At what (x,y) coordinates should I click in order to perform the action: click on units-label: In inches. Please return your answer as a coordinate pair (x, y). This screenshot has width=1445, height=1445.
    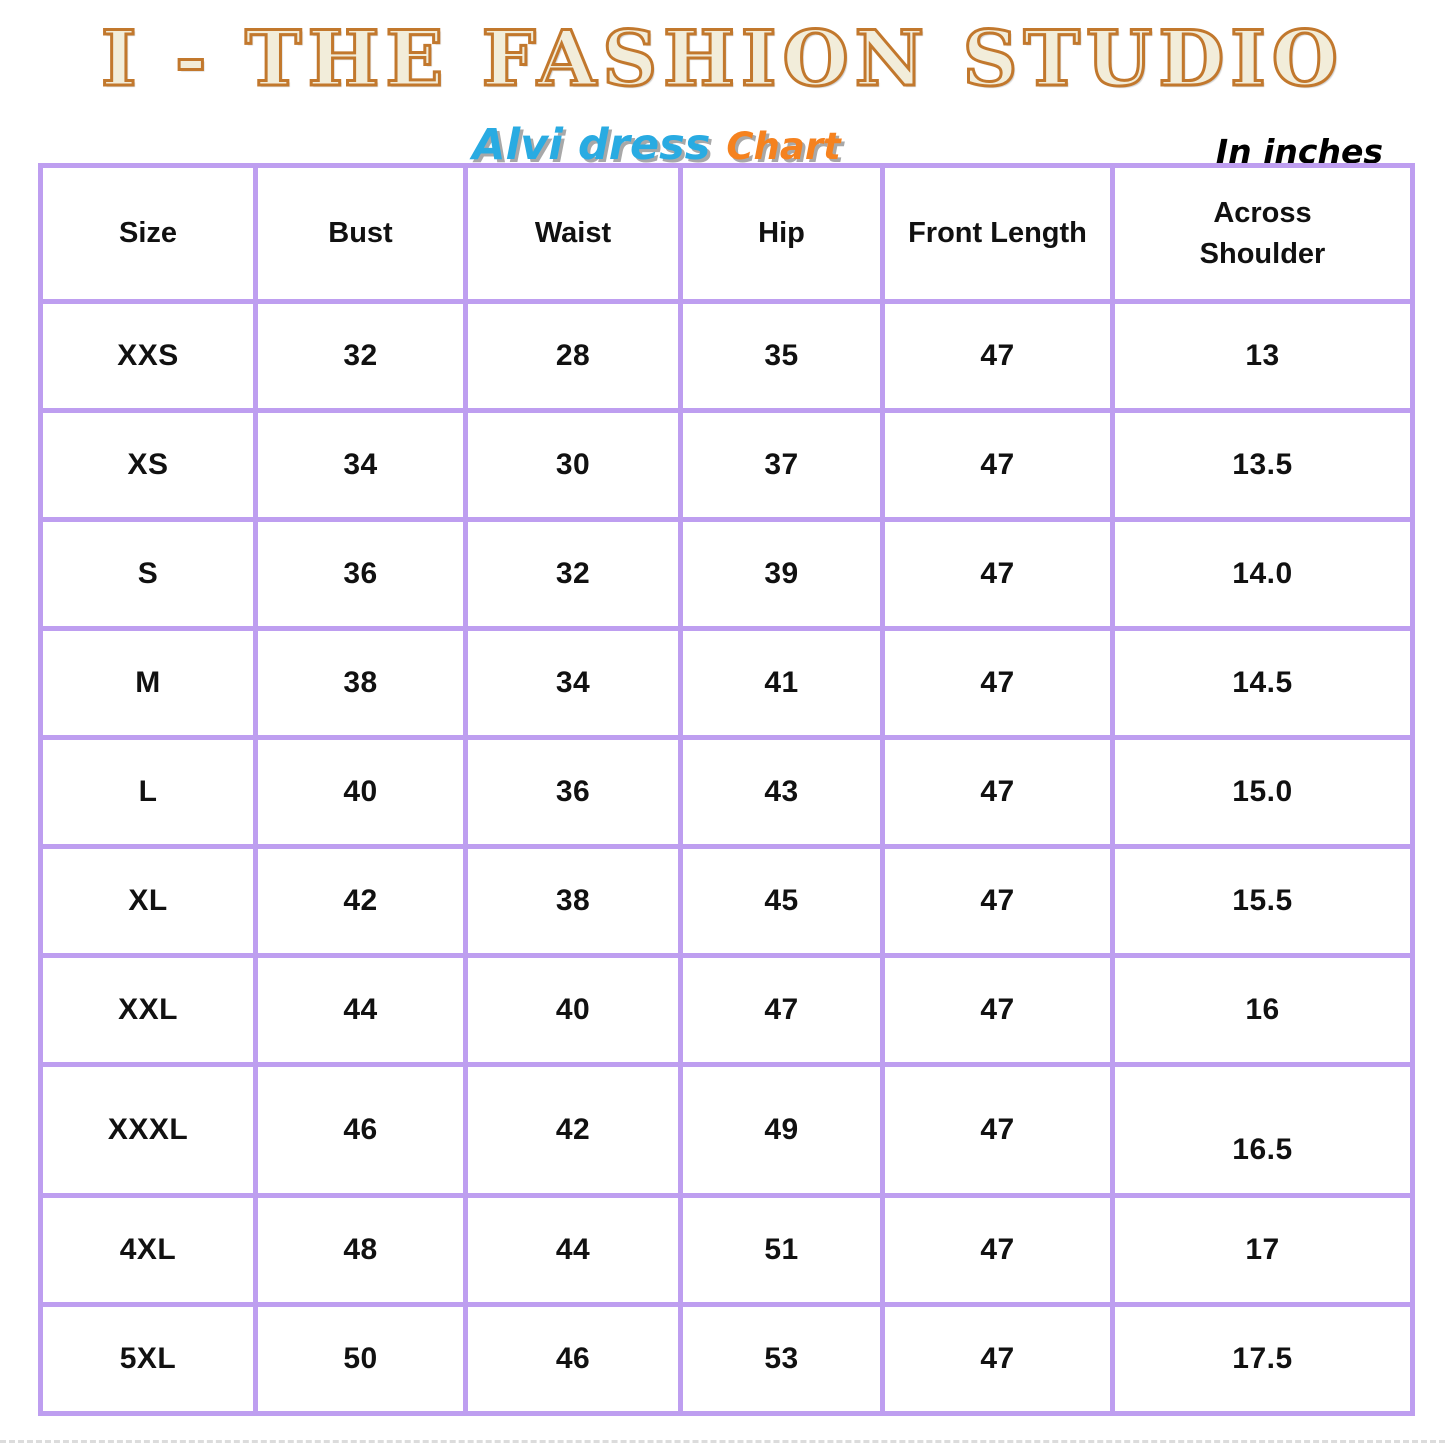
    Looking at the image, I should click on (1299, 151).